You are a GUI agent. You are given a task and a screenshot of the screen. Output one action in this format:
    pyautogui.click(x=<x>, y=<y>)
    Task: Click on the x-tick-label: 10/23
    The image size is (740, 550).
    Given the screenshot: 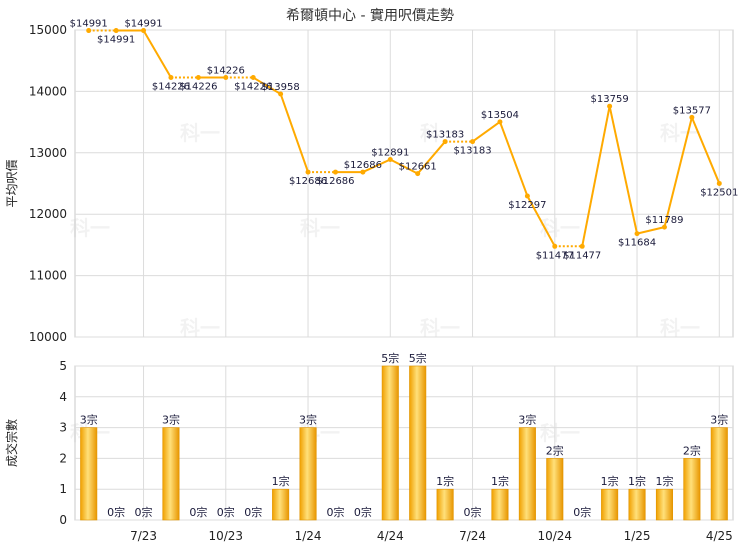 What is the action you would take?
    pyautogui.click(x=225, y=536)
    